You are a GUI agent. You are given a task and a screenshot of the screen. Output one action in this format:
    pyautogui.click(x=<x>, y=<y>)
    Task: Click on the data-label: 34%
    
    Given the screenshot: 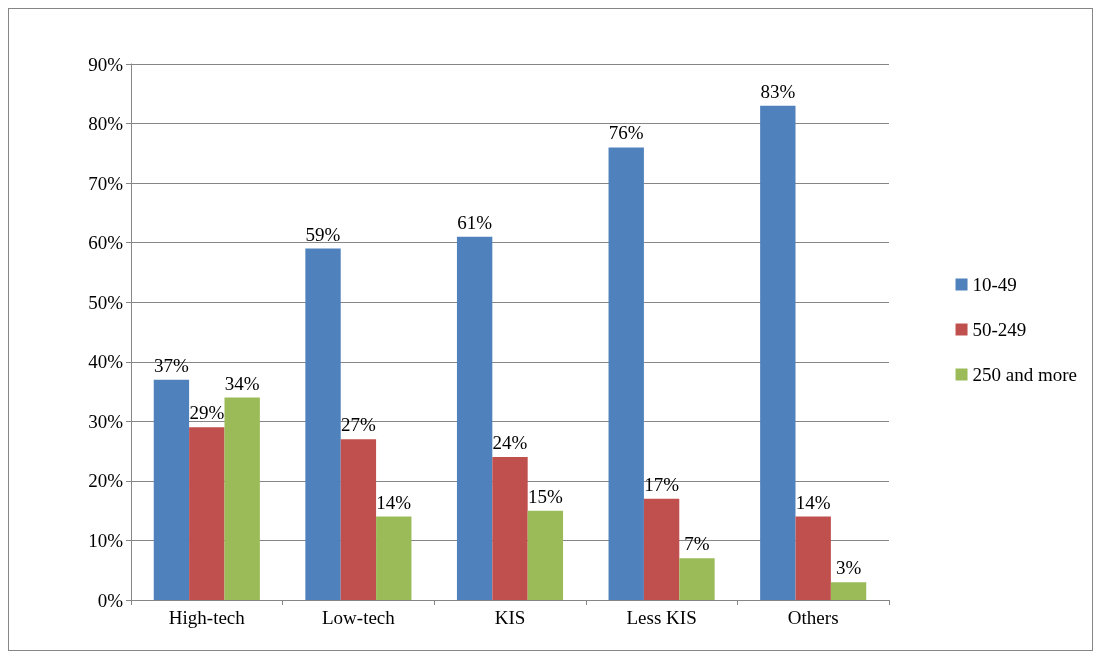 What is the action you would take?
    pyautogui.click(x=242, y=383)
    